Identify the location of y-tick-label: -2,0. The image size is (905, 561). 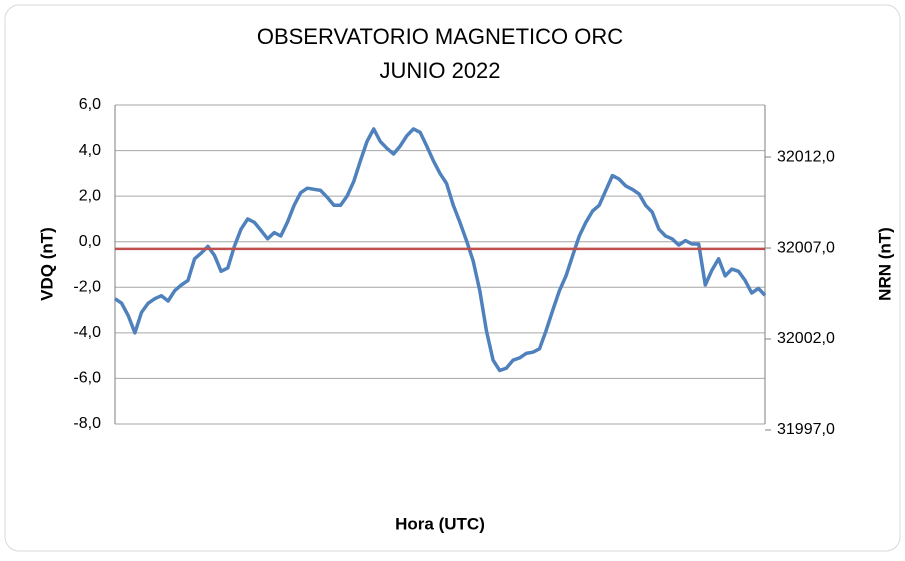
(87, 287).